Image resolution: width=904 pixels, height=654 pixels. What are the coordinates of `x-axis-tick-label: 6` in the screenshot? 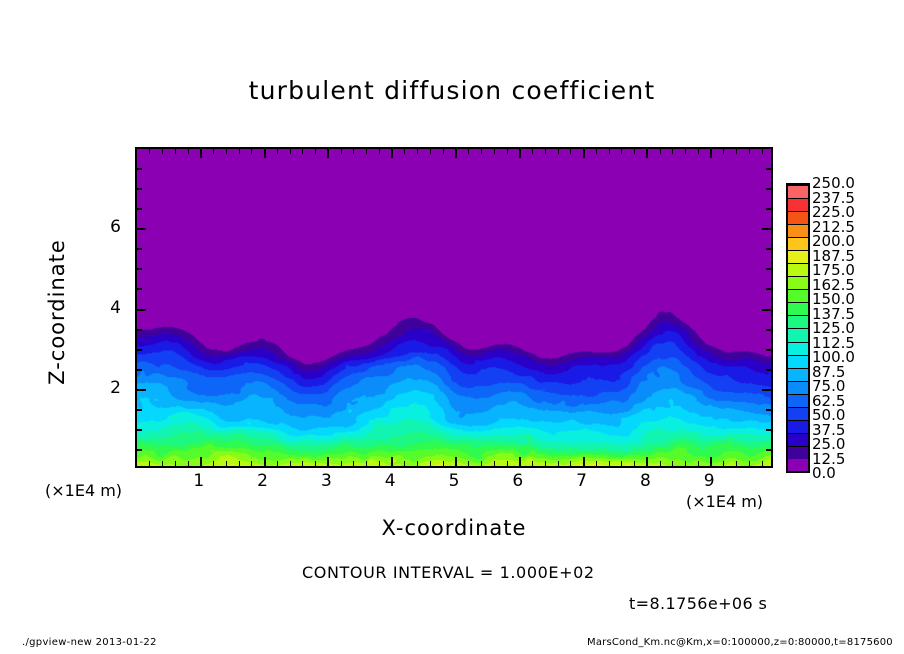 It's located at (518, 481).